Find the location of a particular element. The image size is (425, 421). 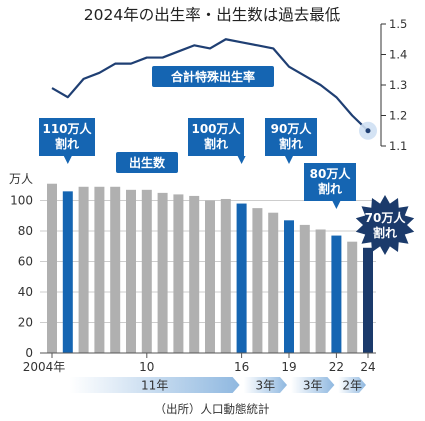

right-y-tick-label: 1.4 is located at coordinates (398, 55).